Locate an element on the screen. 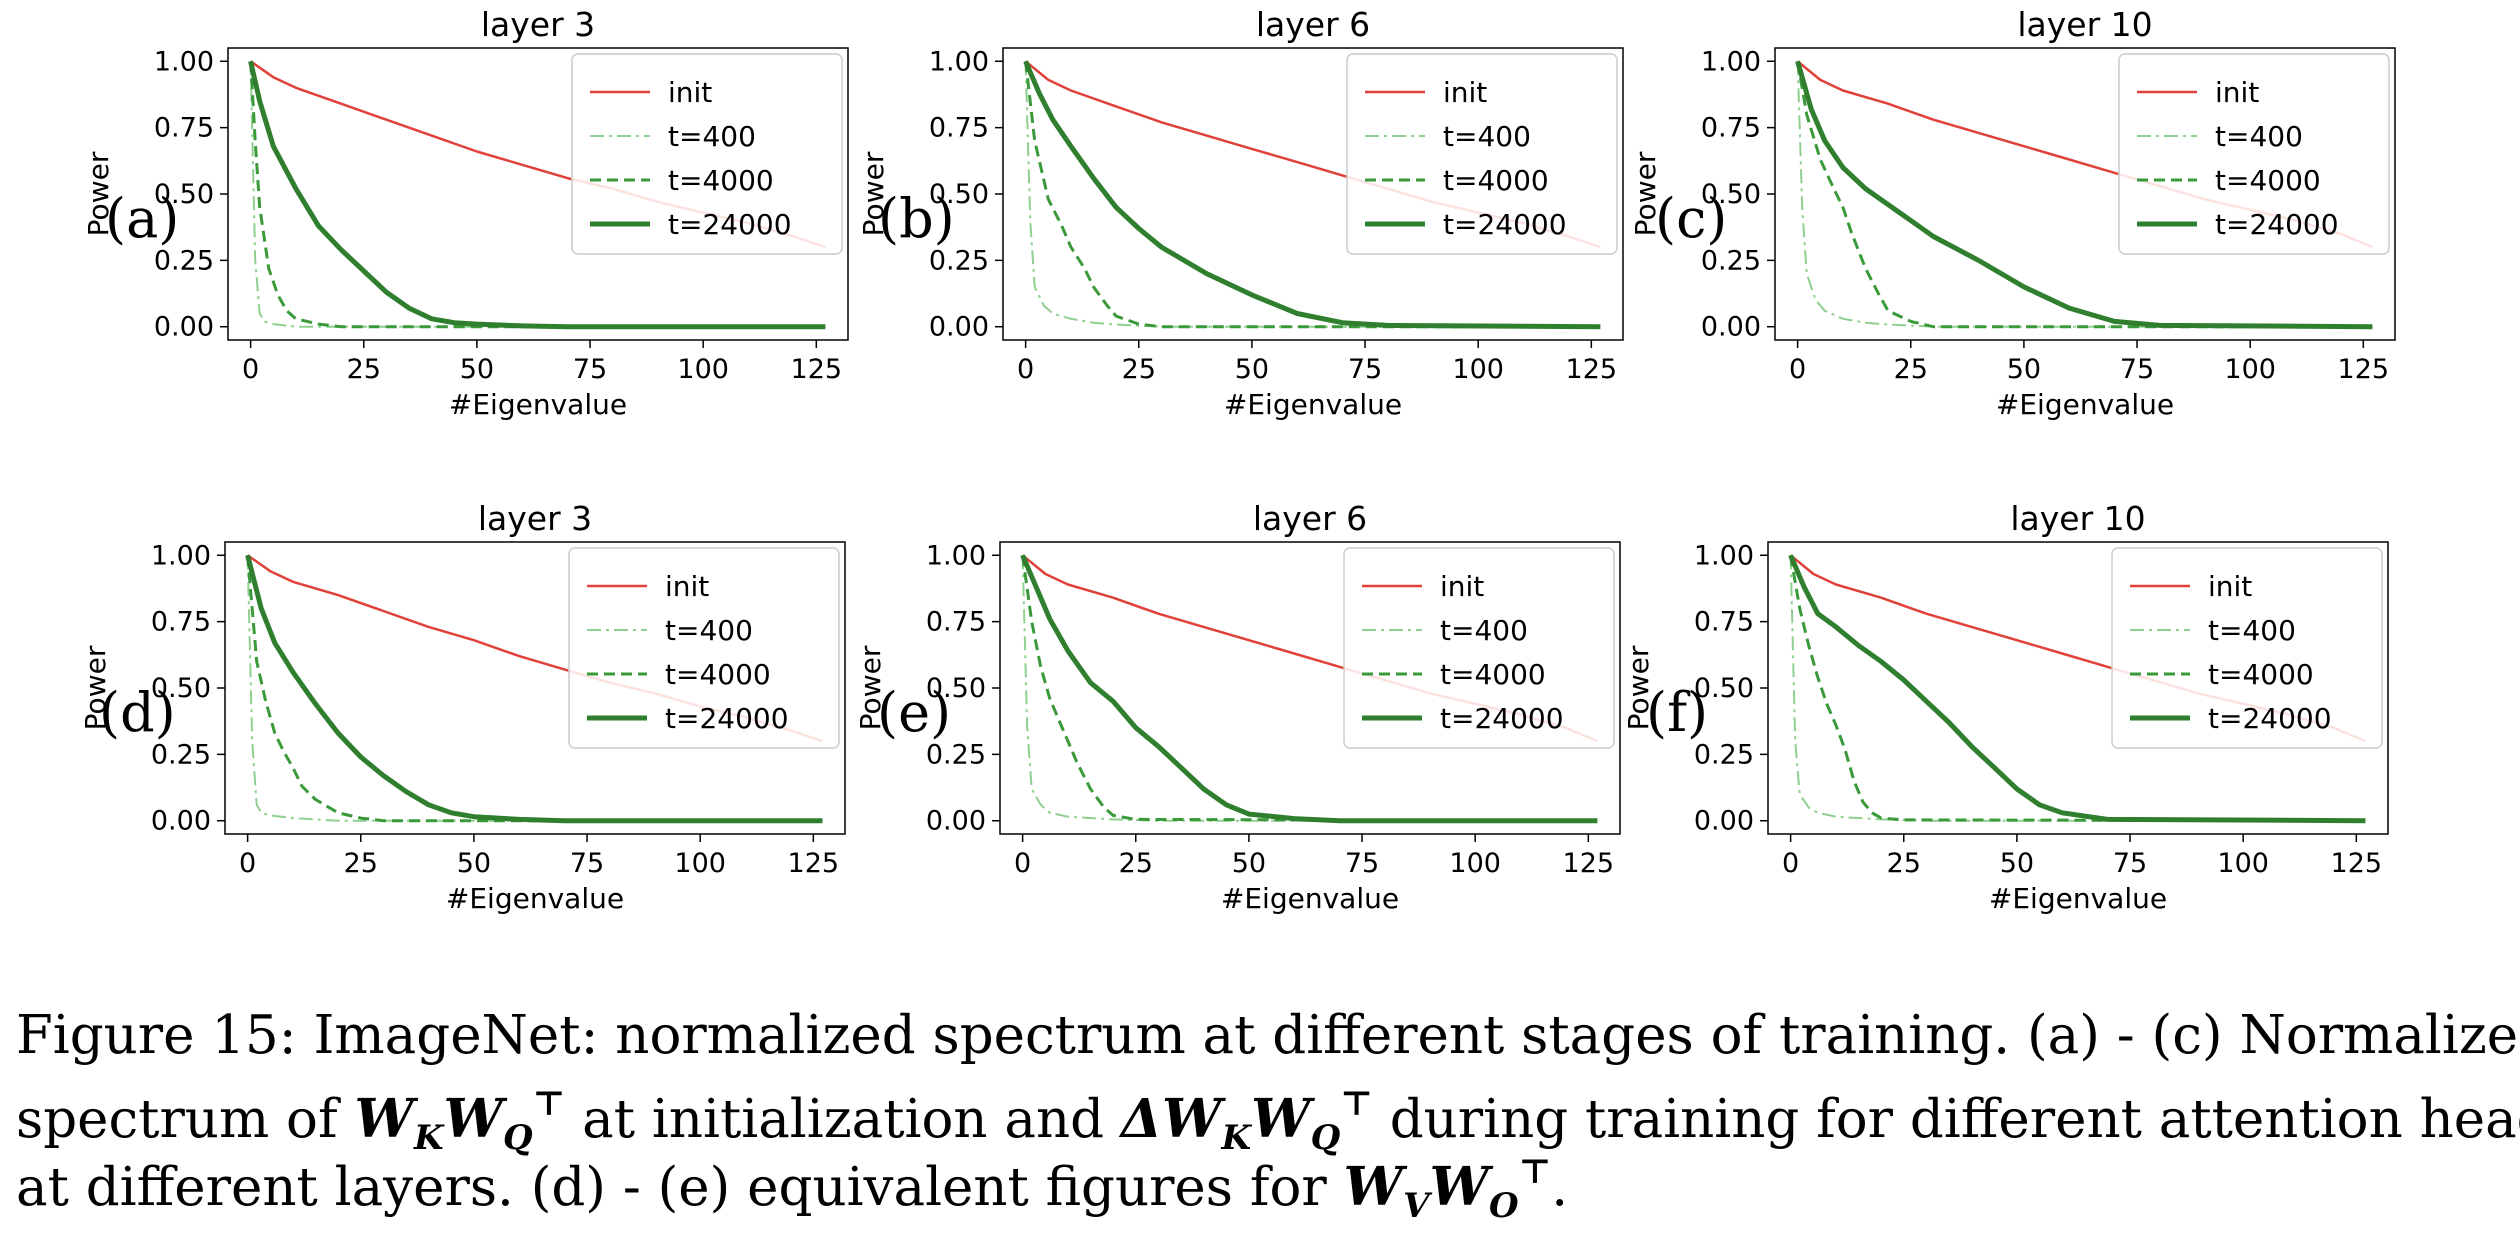  x-tick-label: 50 is located at coordinates (2024, 369).